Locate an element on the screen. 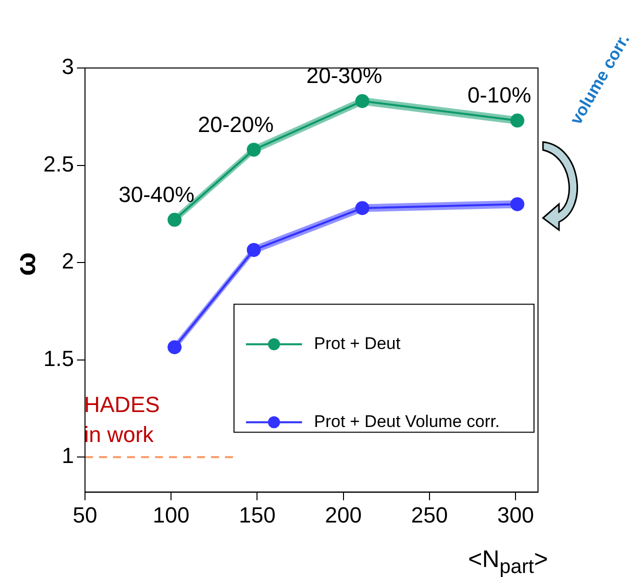  y-tick-label: 1.5 is located at coordinates (58, 358).